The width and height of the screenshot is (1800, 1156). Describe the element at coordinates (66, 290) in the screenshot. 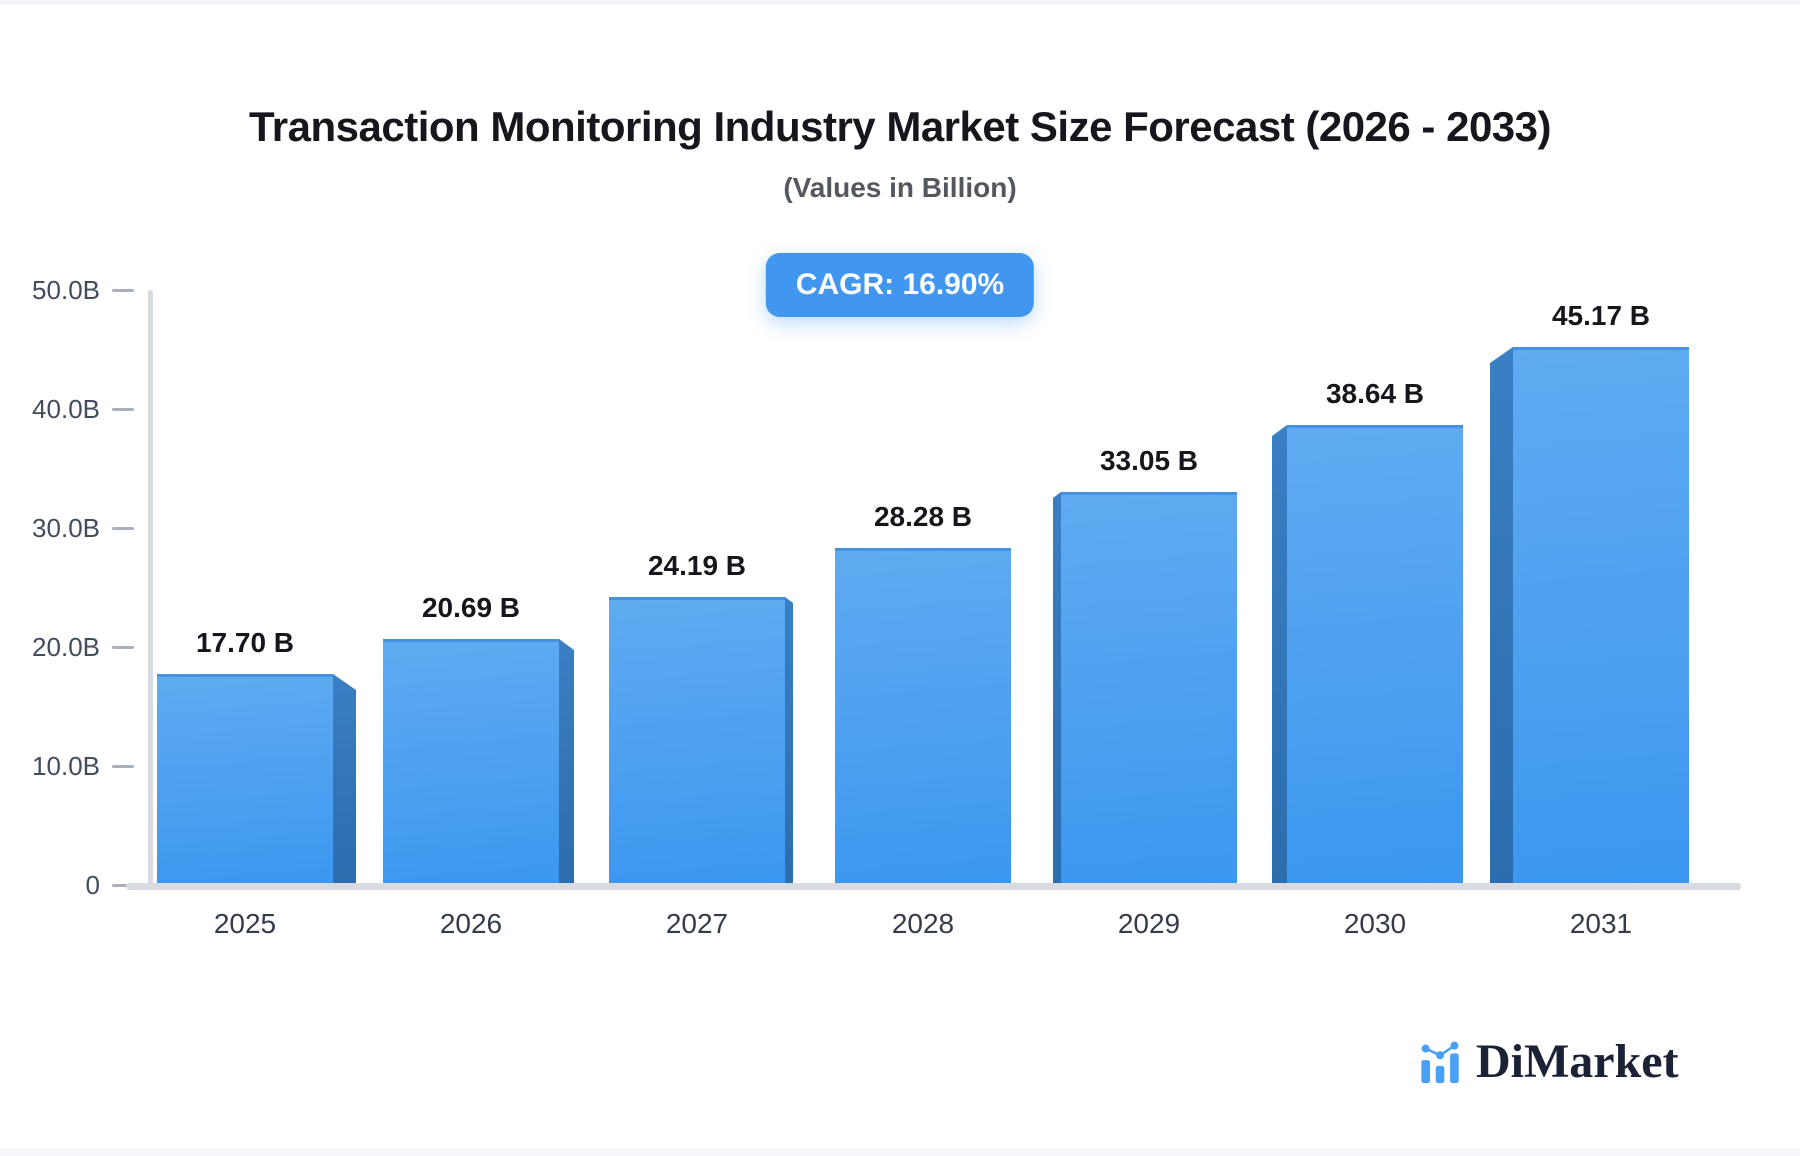

I see `y-tick-label-50.0B: 50.0B` at that location.